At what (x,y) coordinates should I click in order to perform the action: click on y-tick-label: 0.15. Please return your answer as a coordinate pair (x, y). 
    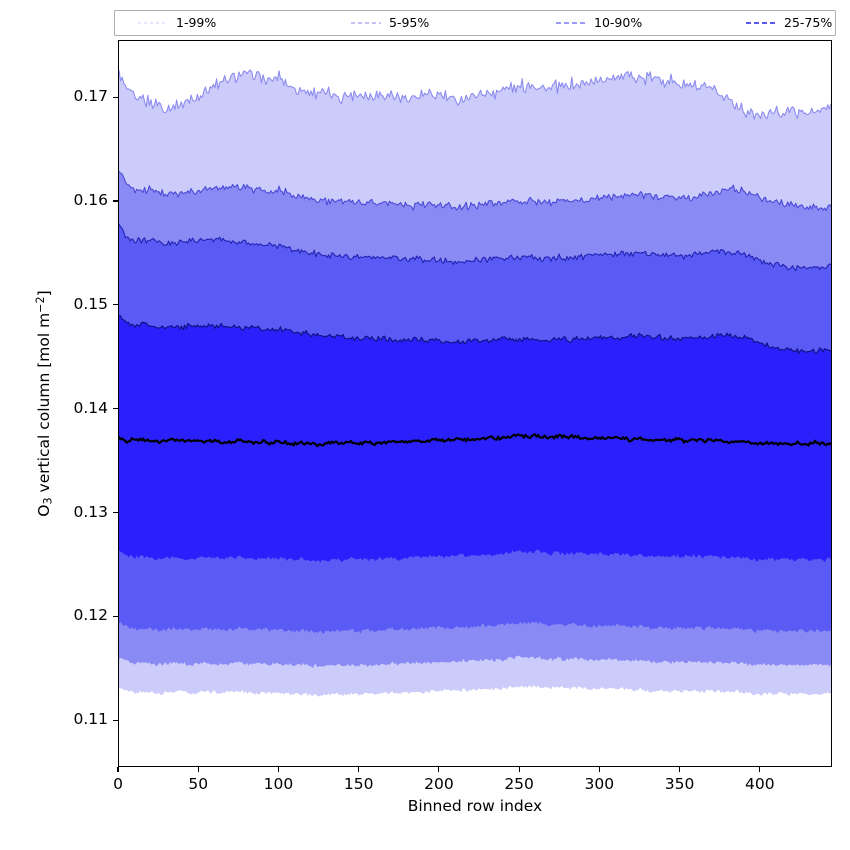
    Looking at the image, I should click on (90, 303).